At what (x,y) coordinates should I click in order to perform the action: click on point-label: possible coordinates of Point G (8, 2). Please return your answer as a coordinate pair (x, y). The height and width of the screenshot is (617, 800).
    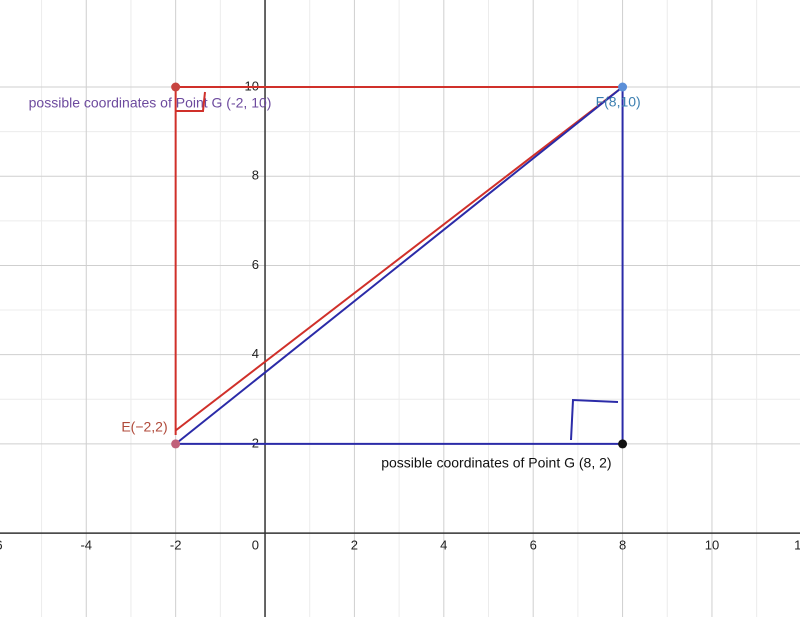
    Looking at the image, I should click on (496, 463).